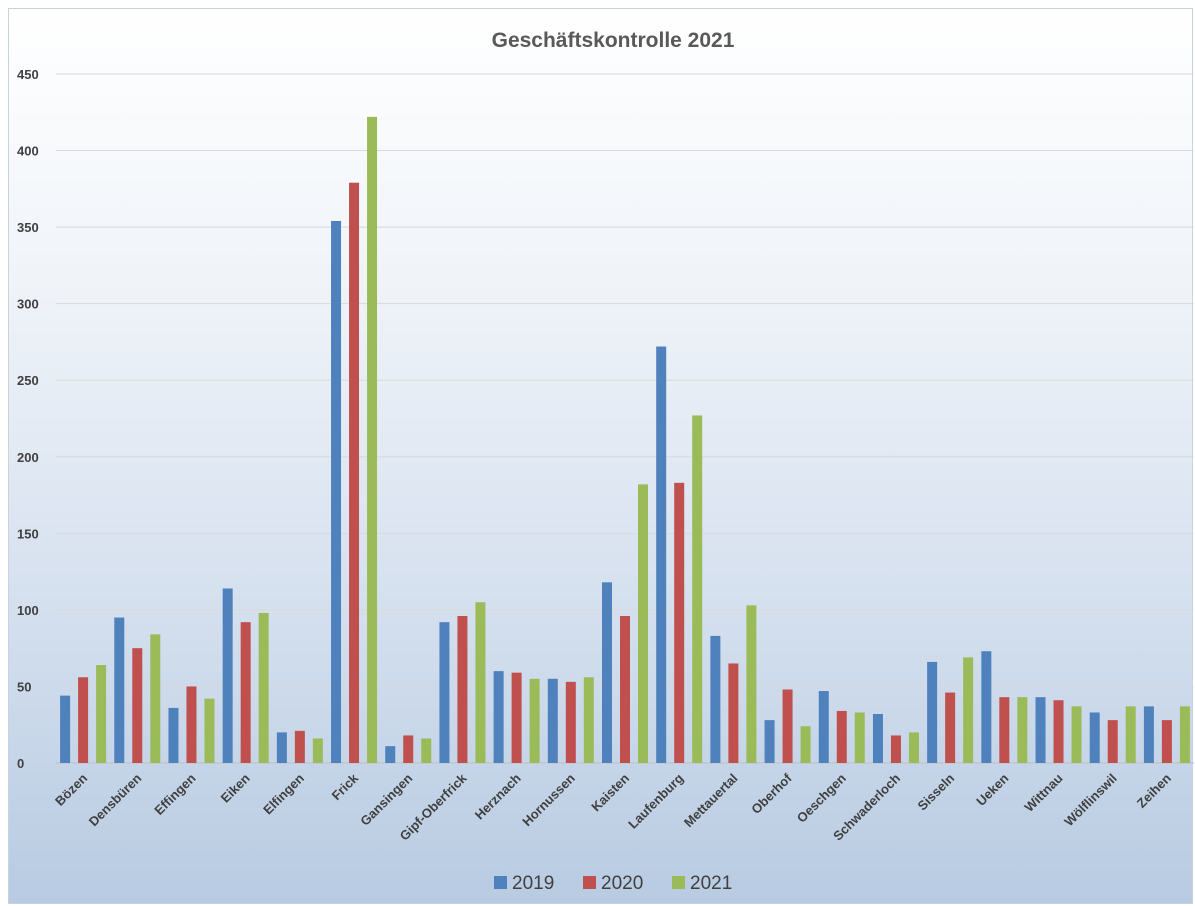  Describe the element at coordinates (613, 40) in the screenshot. I see `chart-title: Geschäftskontrolle 2021` at that location.